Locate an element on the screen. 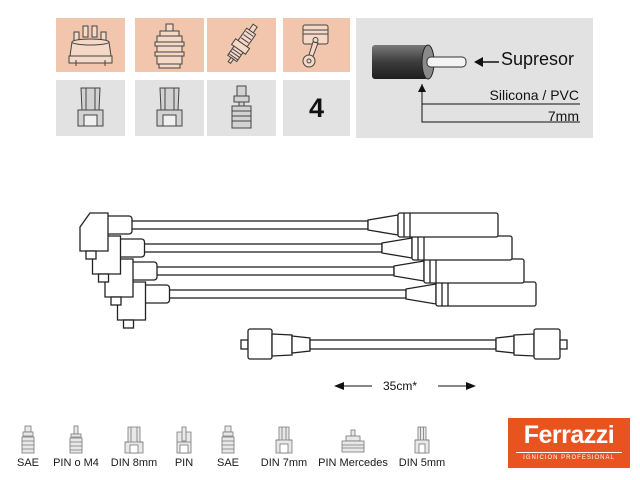  suppressor-label: Supresor is located at coordinates (538, 59).